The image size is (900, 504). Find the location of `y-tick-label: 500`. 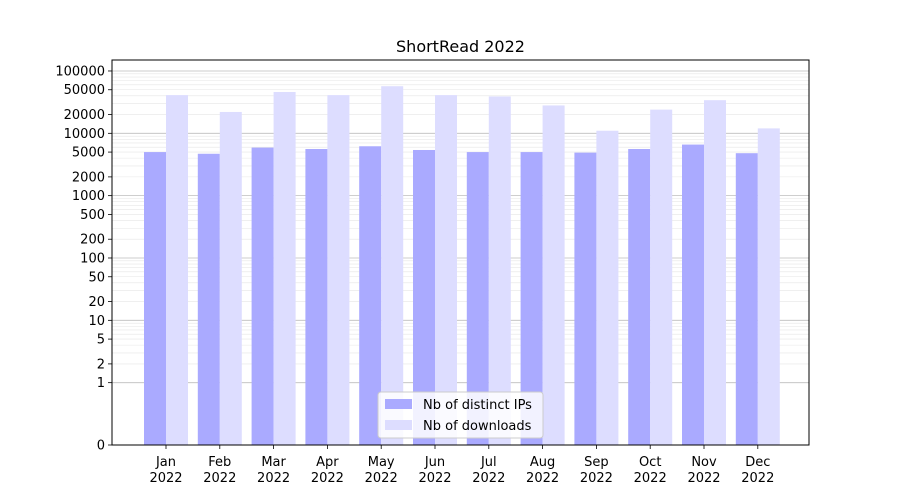

y-tick-label: 500 is located at coordinates (92, 215).